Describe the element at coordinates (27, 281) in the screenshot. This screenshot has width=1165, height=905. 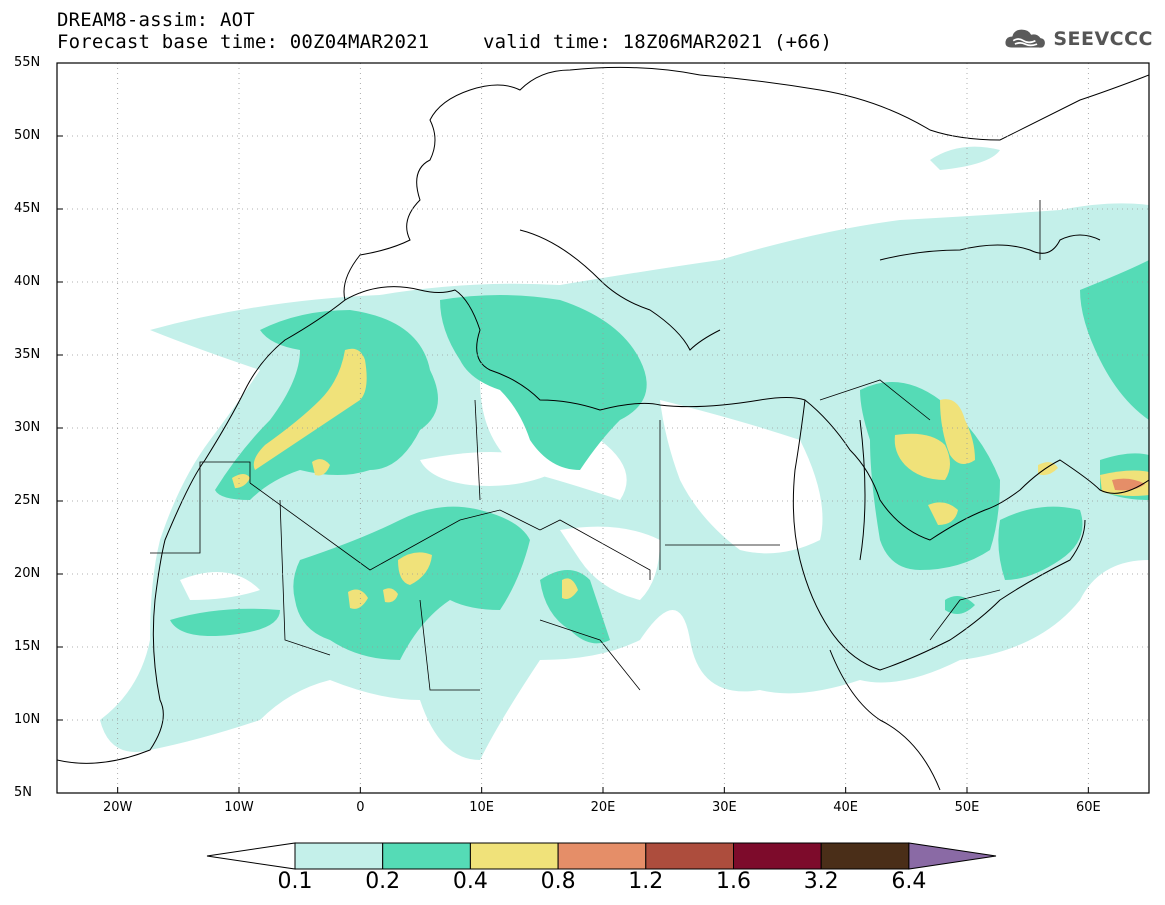
I see `lat-label: 40N` at that location.